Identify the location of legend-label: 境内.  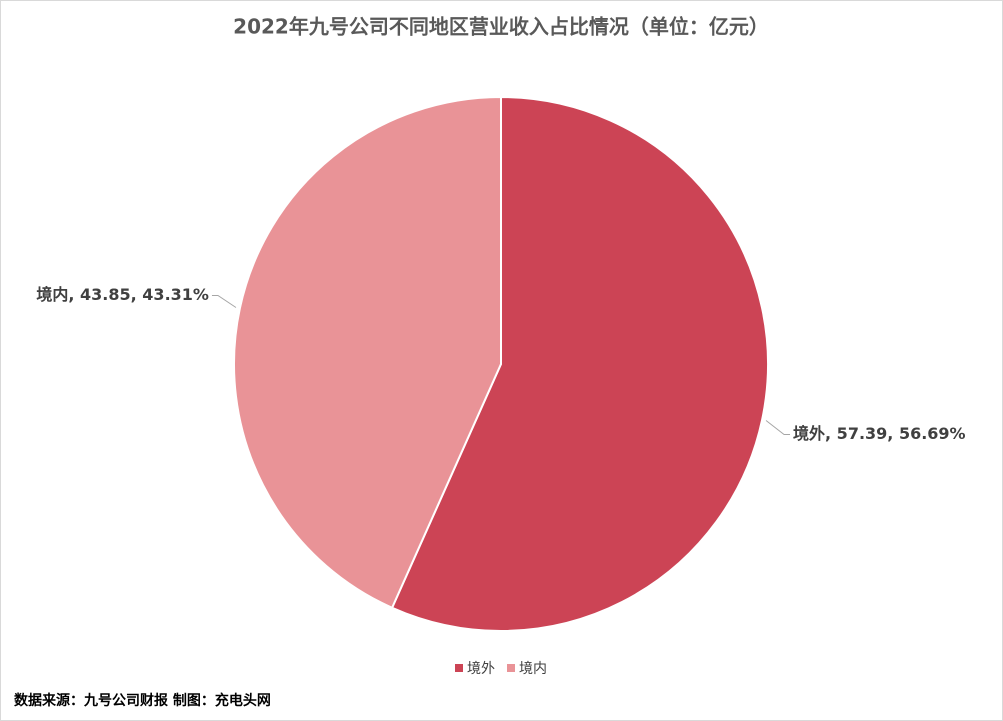
(533, 669).